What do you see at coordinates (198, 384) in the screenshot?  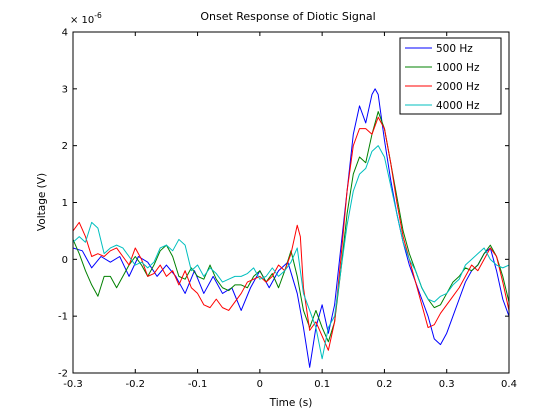 I see `x-tick-label: -0.1` at bounding box center [198, 384].